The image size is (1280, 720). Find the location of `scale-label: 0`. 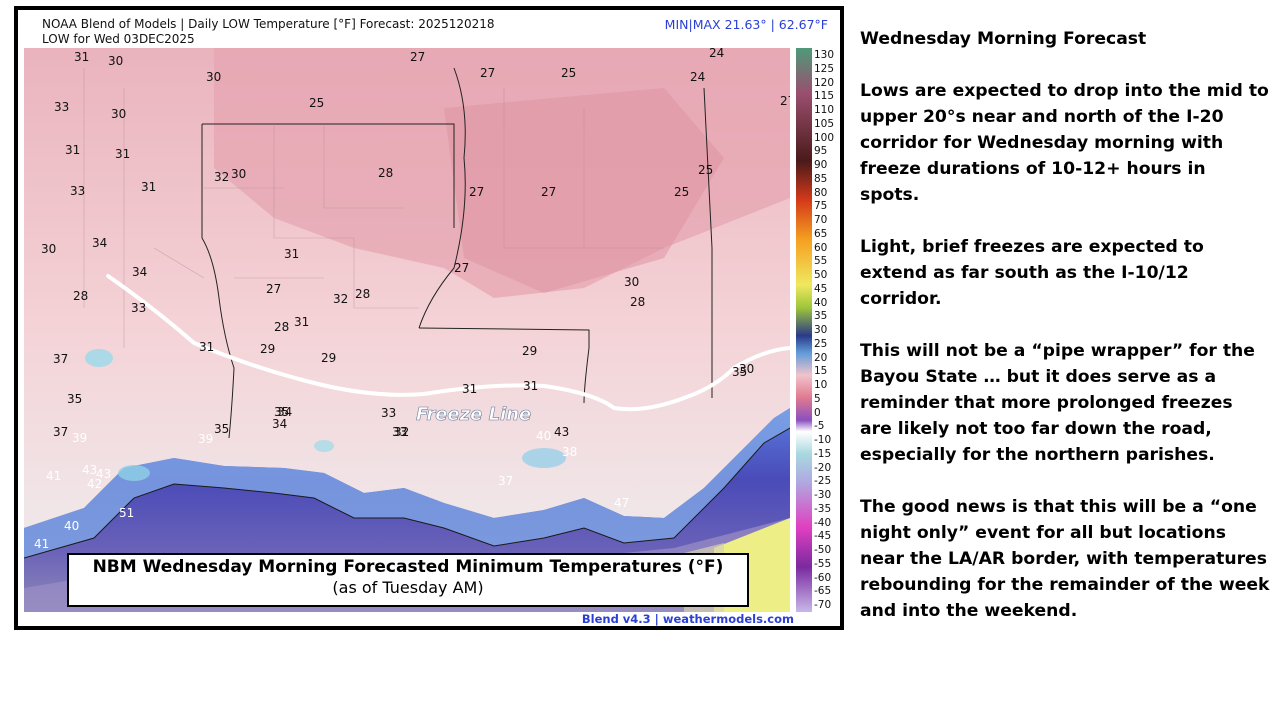

scale-label: 0 is located at coordinates (817, 412).